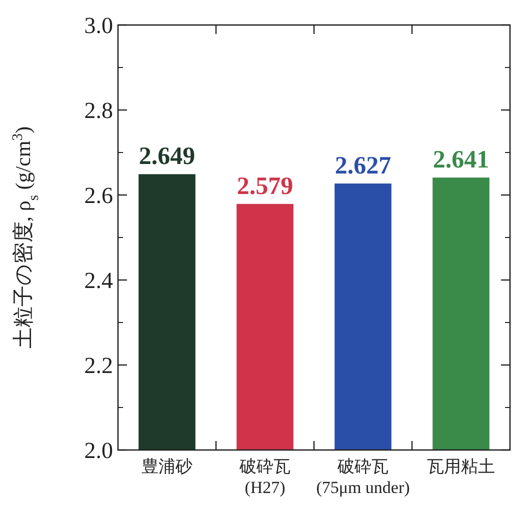  Describe the element at coordinates (264, 477) in the screenshot. I see `x-tick-label: 破砕瓦 (H27)` at that location.